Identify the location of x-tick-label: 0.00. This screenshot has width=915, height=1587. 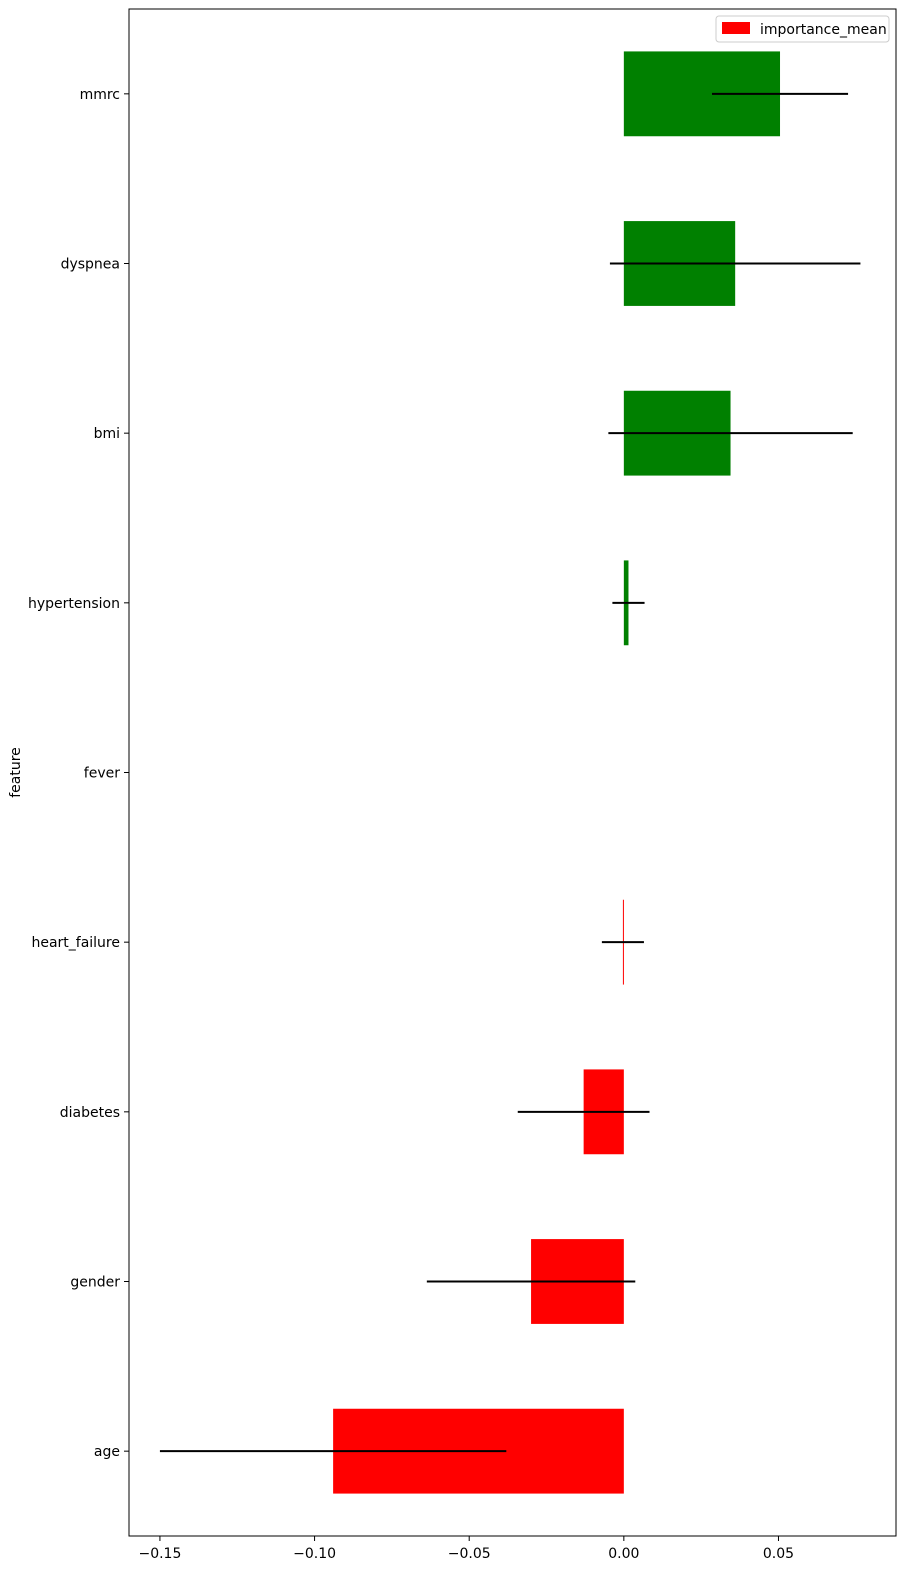
(623, 1554).